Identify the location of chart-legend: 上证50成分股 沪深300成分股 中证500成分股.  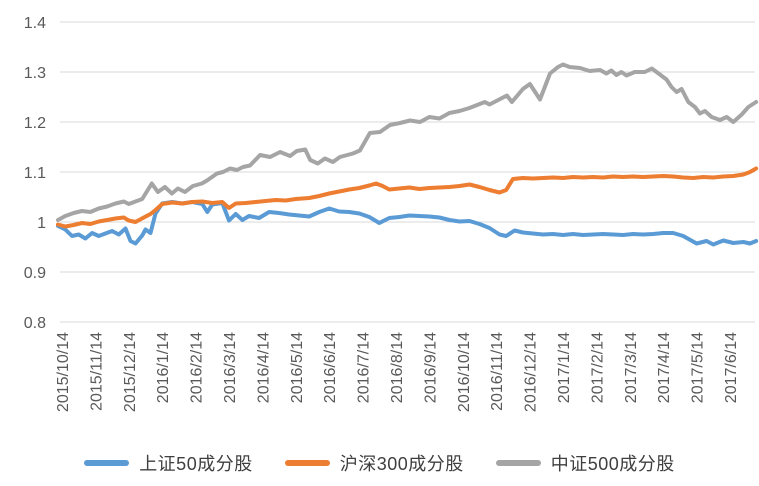
(379, 463).